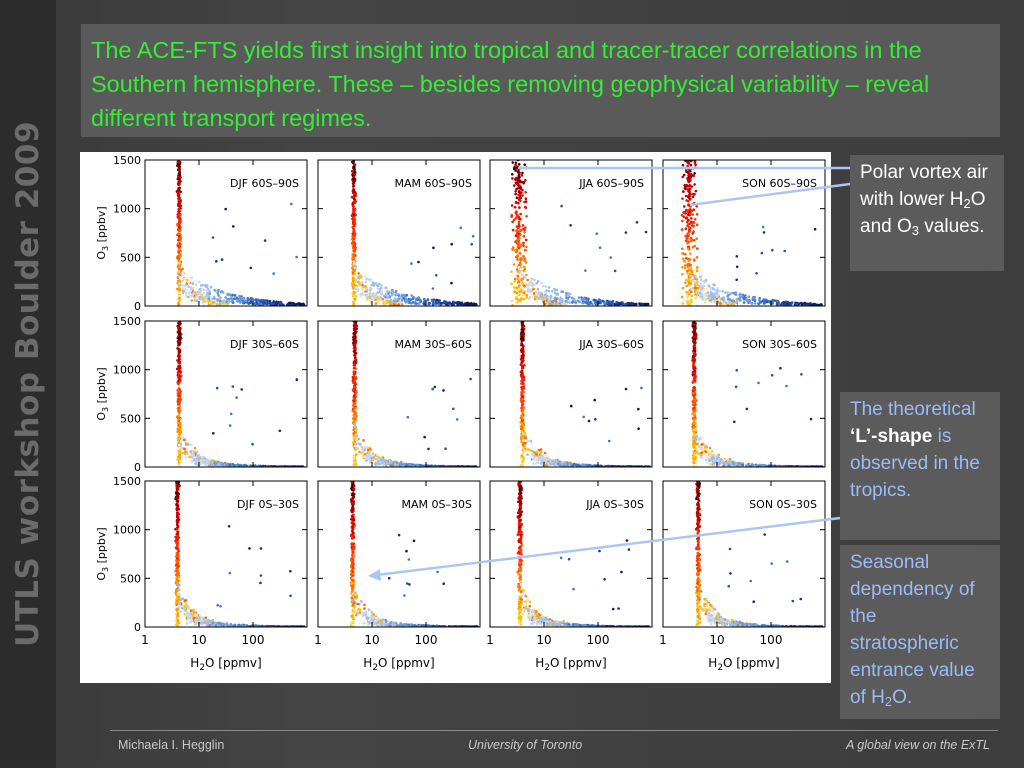 The height and width of the screenshot is (768, 1024). I want to click on panel-3: SON 60S–90S, so click(744, 230).